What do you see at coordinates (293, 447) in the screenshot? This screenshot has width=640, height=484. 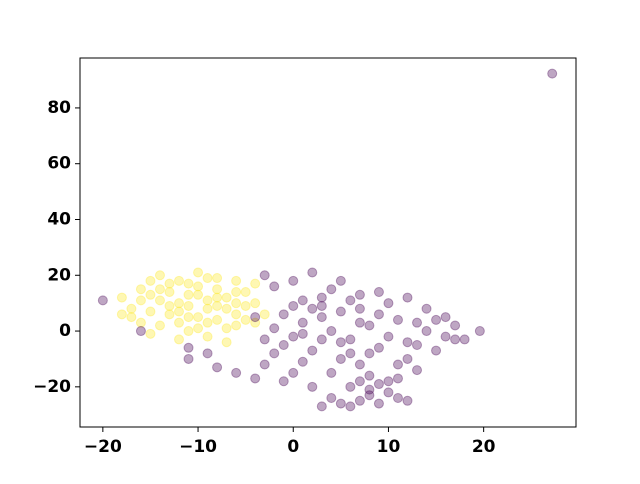 I see `x-tick-label: 0` at bounding box center [293, 447].